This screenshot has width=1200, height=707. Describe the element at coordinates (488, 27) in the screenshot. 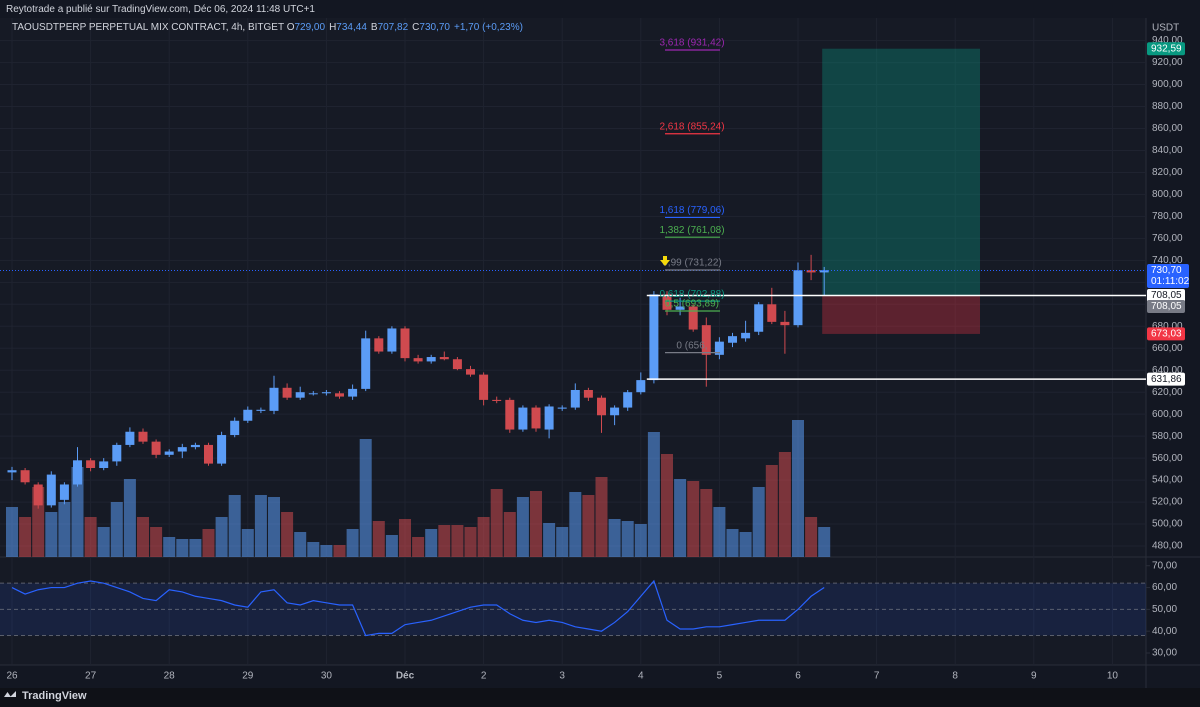

I see `change: +1,70 (+0,23%)` at that location.